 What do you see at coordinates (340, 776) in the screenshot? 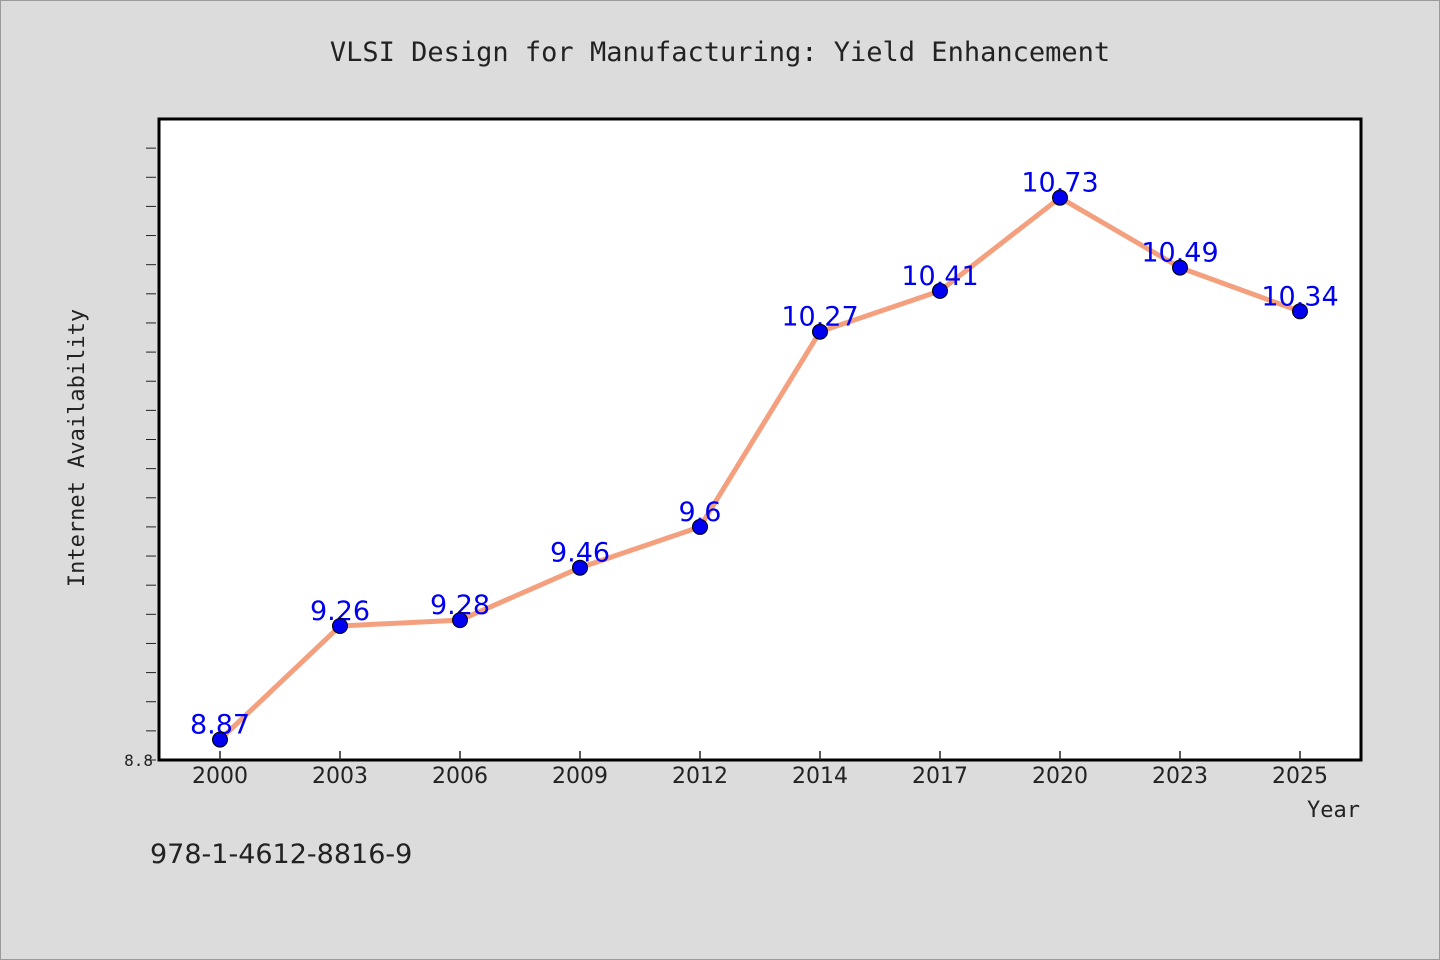
I see `x-tick-label: 2003` at bounding box center [340, 776].